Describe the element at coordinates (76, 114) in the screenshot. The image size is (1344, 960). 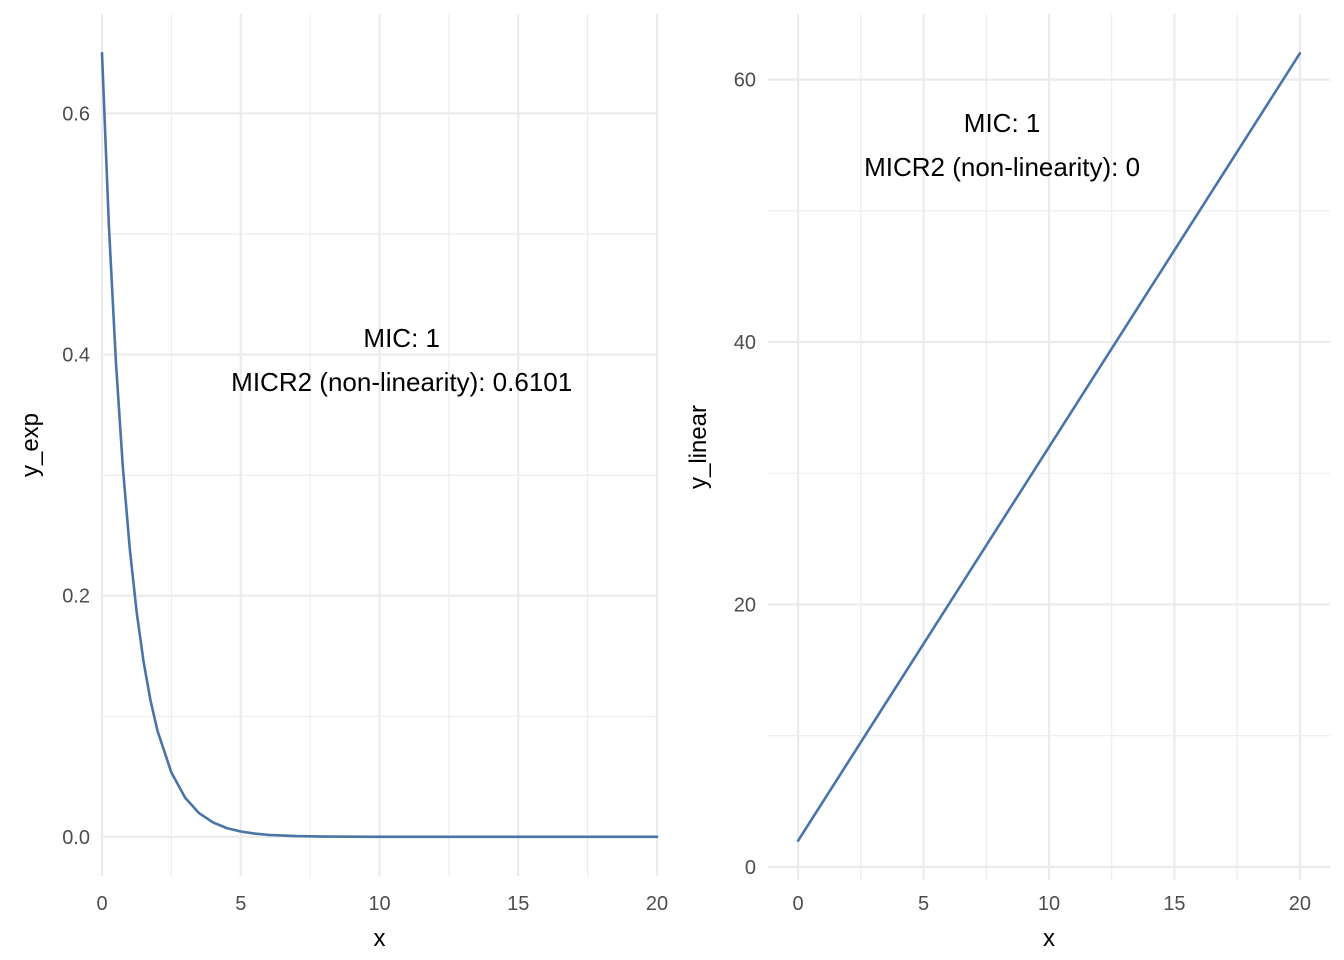
I see `y-tick-label: 0.6` at that location.